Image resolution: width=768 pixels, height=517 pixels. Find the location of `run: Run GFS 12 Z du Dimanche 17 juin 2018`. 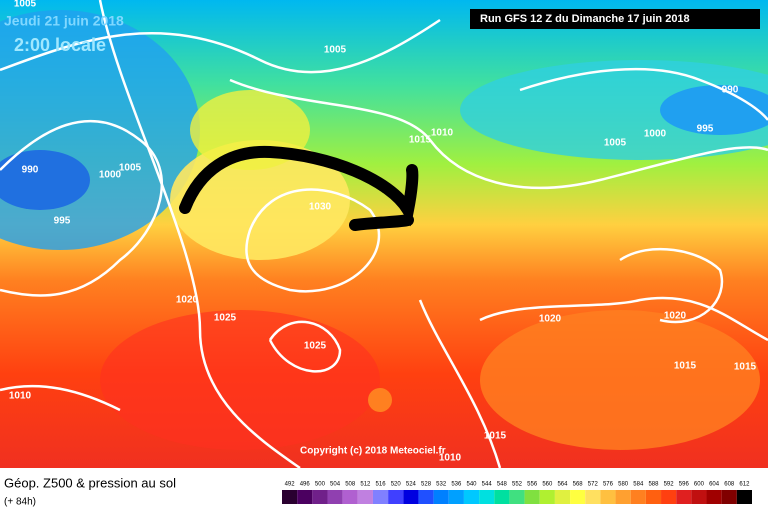

run: Run GFS 12 Z du Dimanche 17 juin 2018 is located at coordinates (585, 19).